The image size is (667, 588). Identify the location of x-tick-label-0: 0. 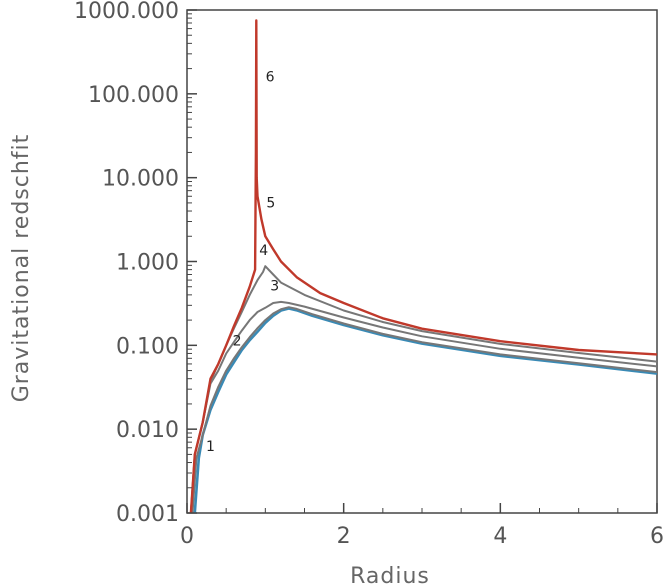
(187, 536).